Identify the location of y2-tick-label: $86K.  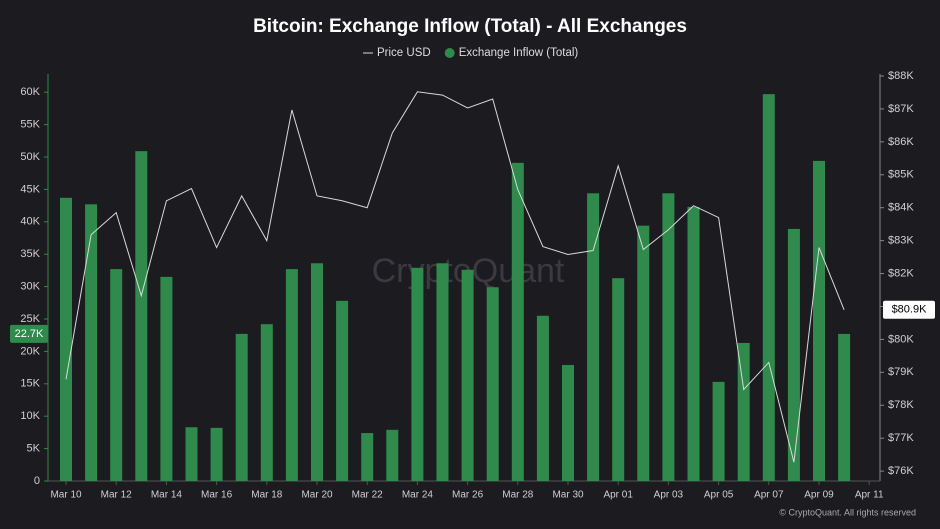
(901, 142).